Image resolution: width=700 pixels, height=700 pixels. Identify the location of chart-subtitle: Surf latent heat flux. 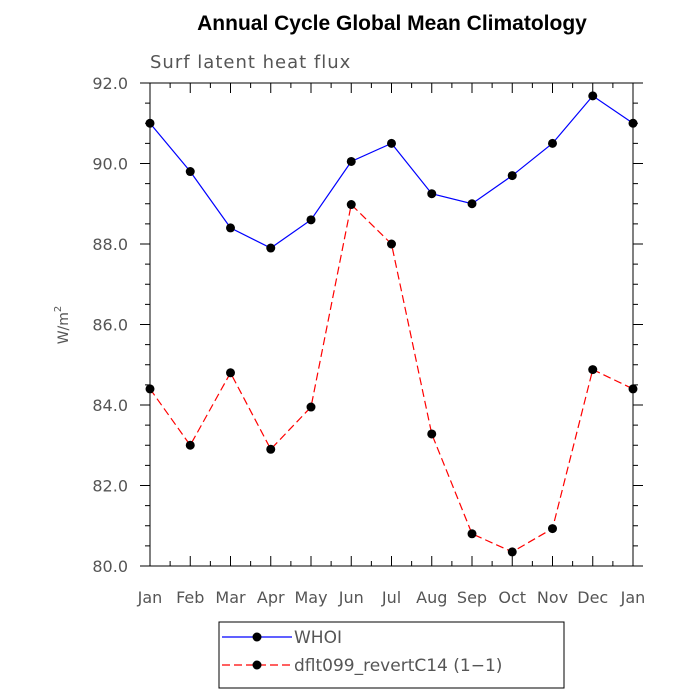
(250, 62).